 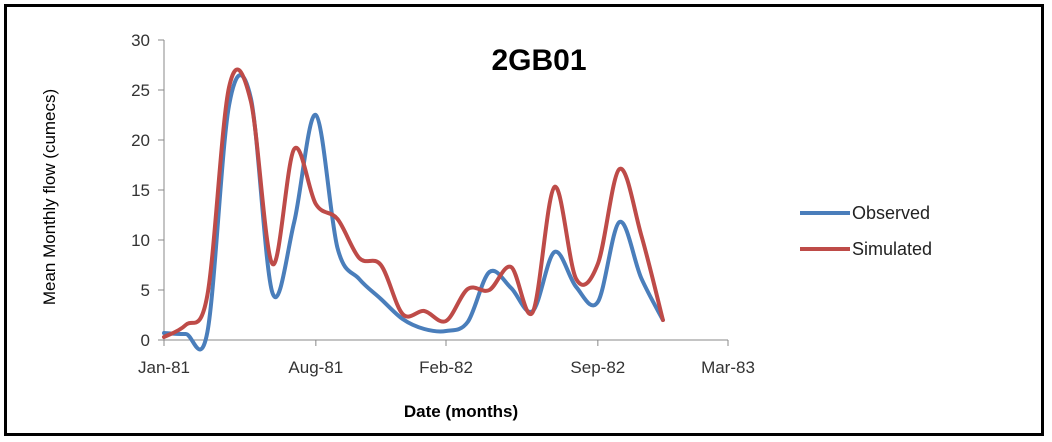 What do you see at coordinates (461, 411) in the screenshot?
I see `x-axis-label: Date (months)` at bounding box center [461, 411].